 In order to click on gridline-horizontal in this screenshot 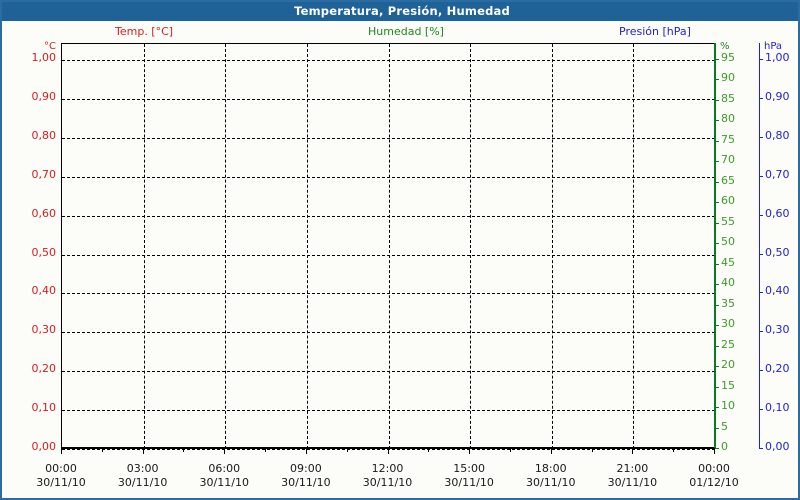, I will do `click(388, 449)`.